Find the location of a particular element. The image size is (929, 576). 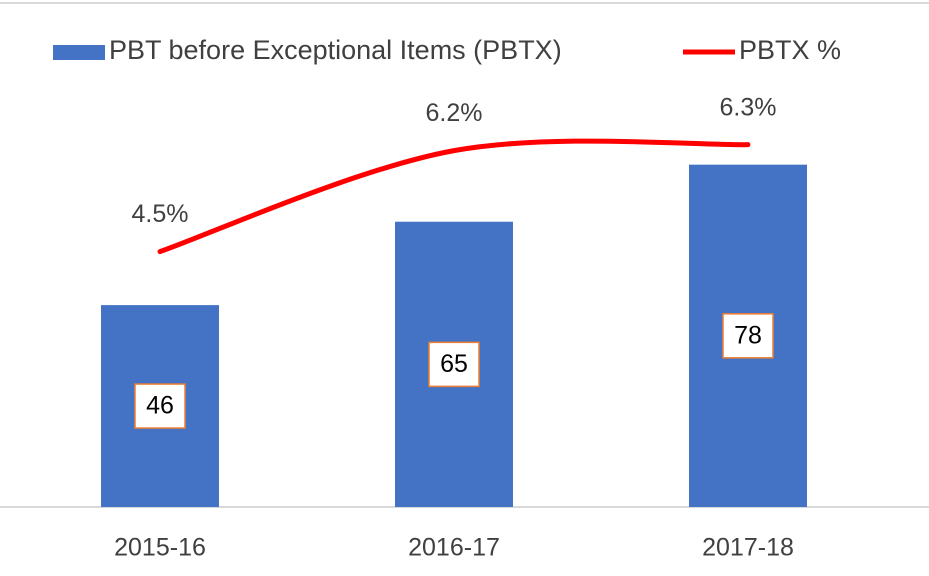

legend-label: PBT before Exceptional Items (PBTX) is located at coordinates (335, 50).